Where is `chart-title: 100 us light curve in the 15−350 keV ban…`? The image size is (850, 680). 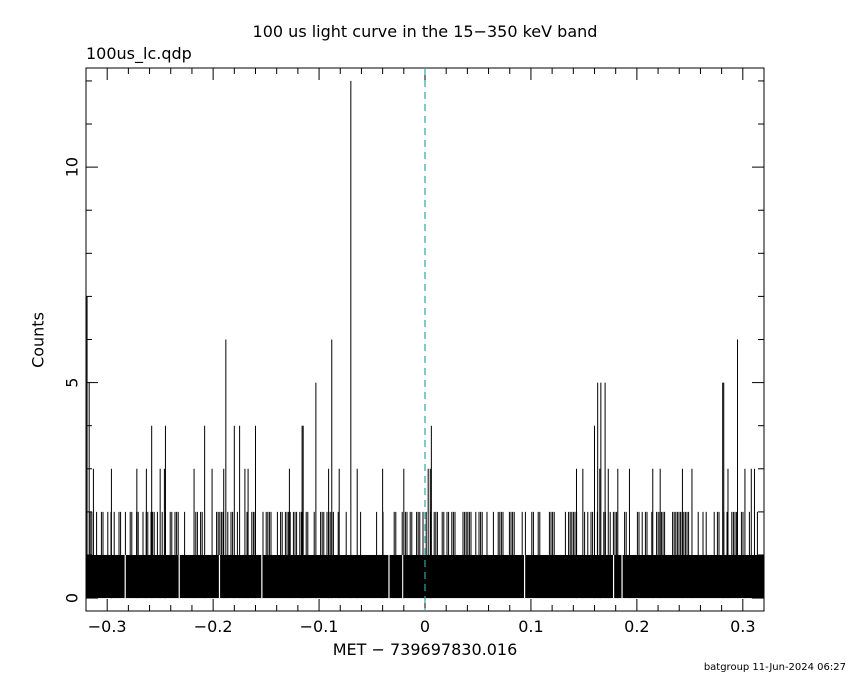 chart-title: 100 us light curve in the 15−350 keV ban… is located at coordinates (425, 31).